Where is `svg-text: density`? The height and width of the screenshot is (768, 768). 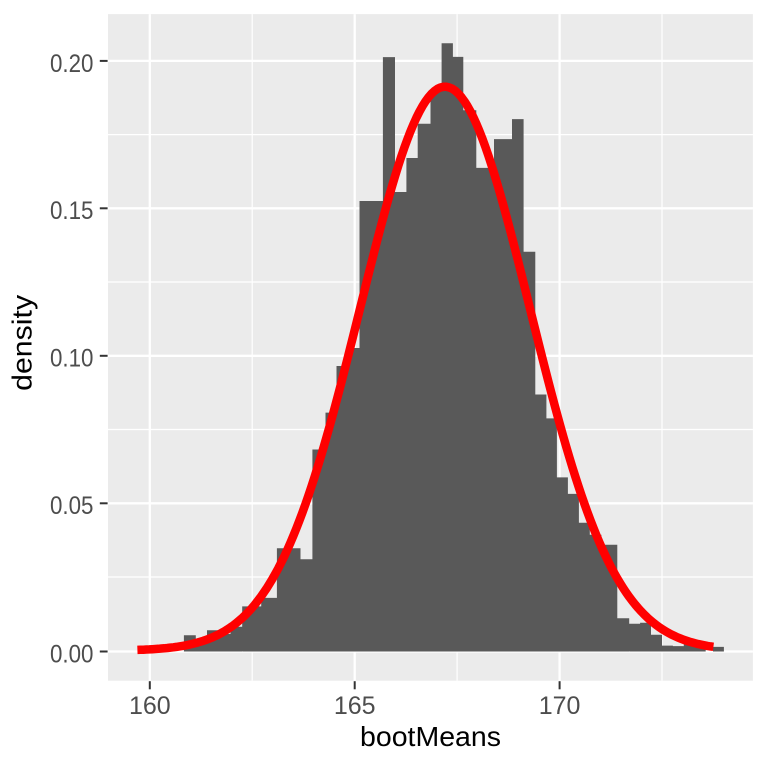
svg-text: density is located at coordinates (22, 343).